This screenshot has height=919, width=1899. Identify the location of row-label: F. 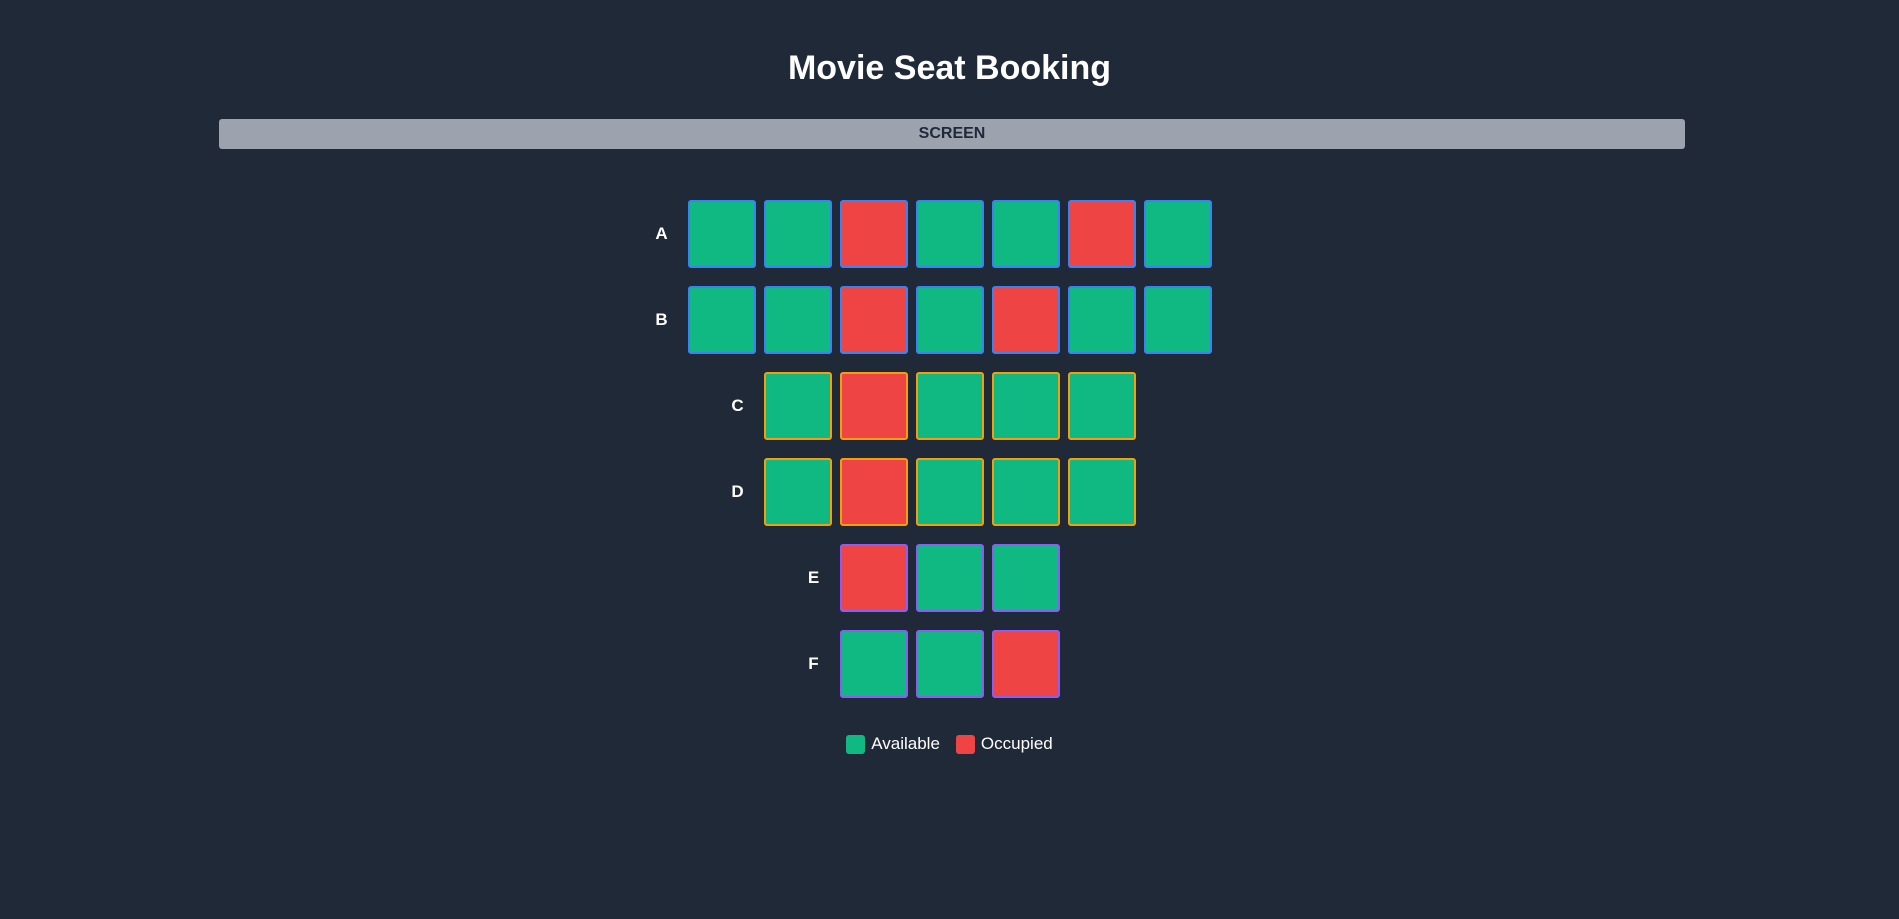
(813, 663).